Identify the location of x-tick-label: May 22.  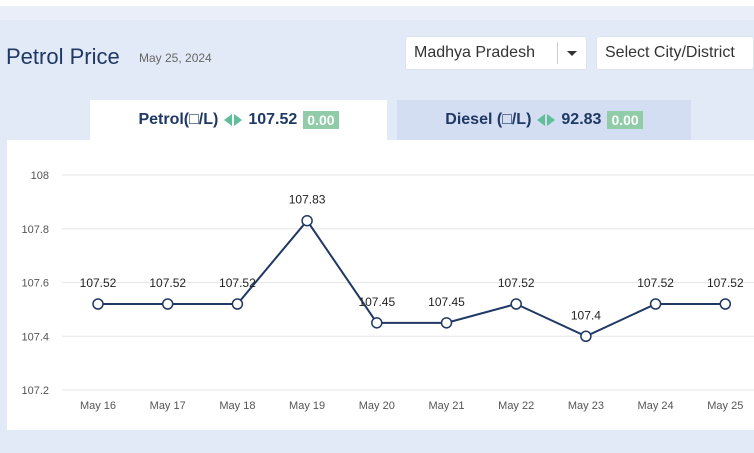
(516, 406).